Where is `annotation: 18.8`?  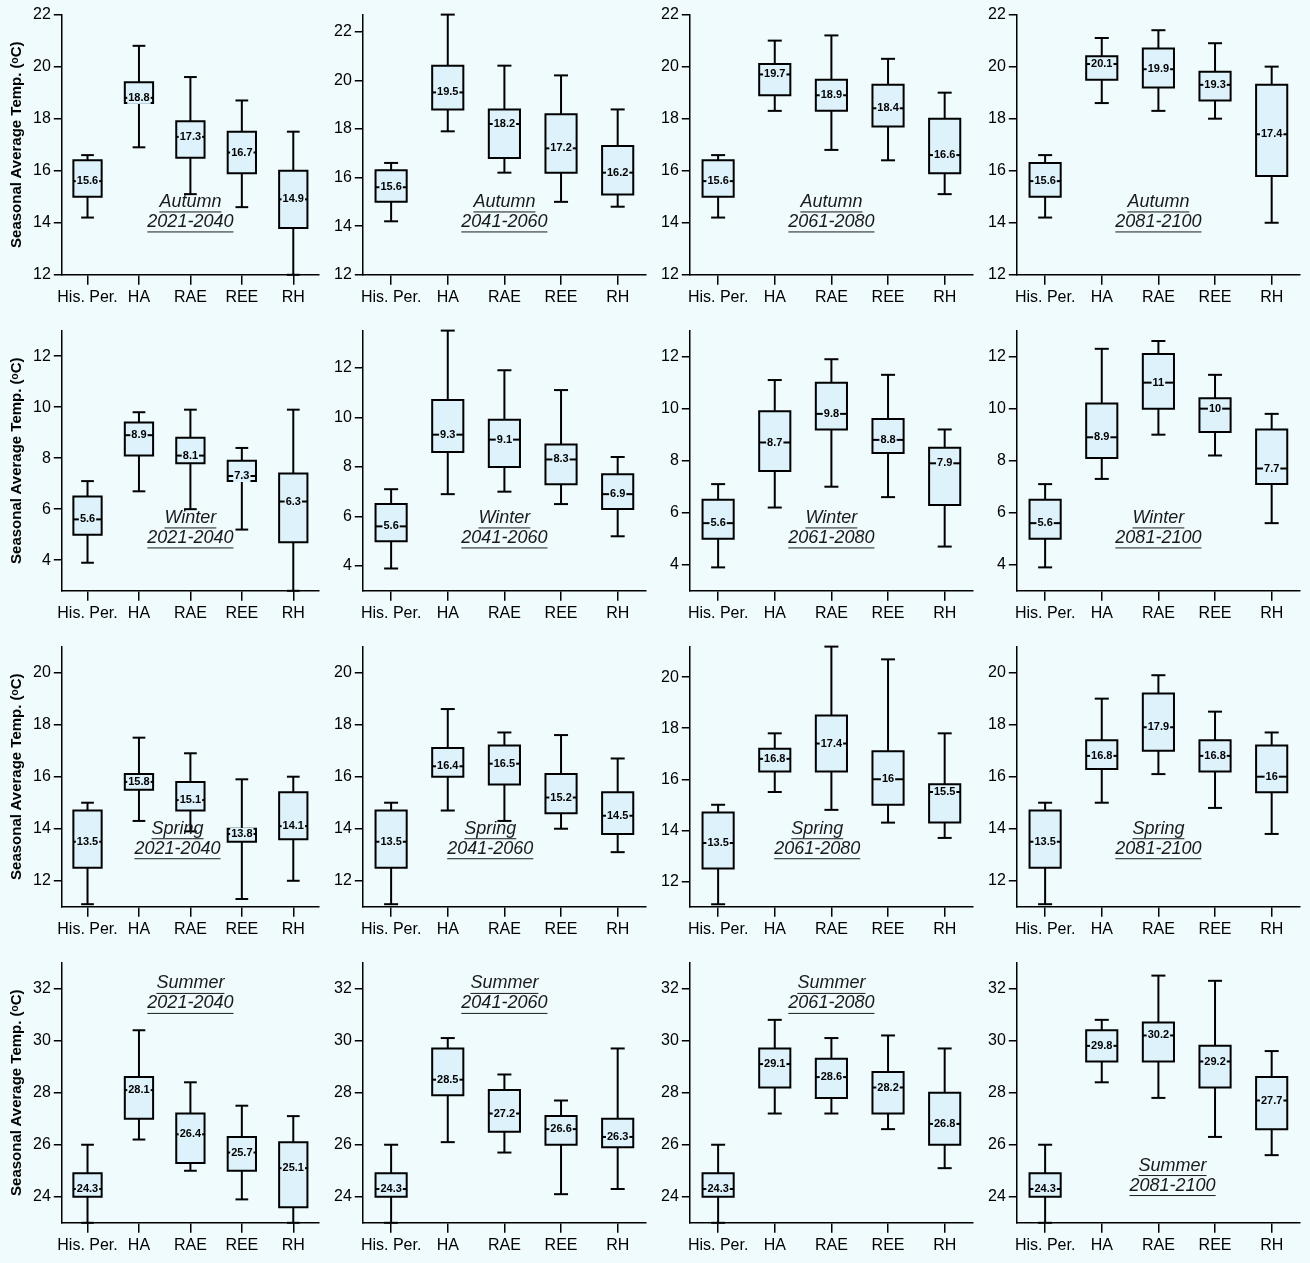 annotation: 18.8 is located at coordinates (139, 96).